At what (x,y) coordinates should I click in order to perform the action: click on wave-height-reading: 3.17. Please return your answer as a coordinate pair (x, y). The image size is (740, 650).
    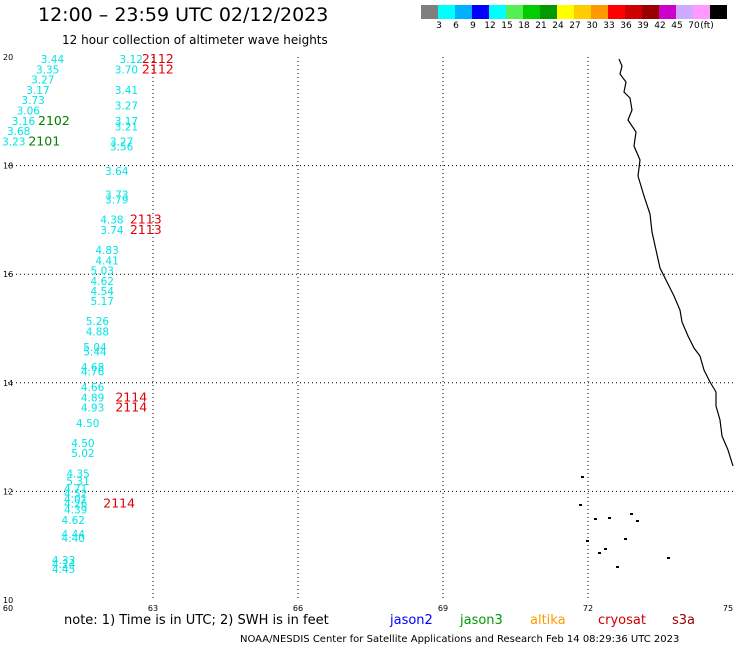
    Looking at the image, I should click on (37, 91).